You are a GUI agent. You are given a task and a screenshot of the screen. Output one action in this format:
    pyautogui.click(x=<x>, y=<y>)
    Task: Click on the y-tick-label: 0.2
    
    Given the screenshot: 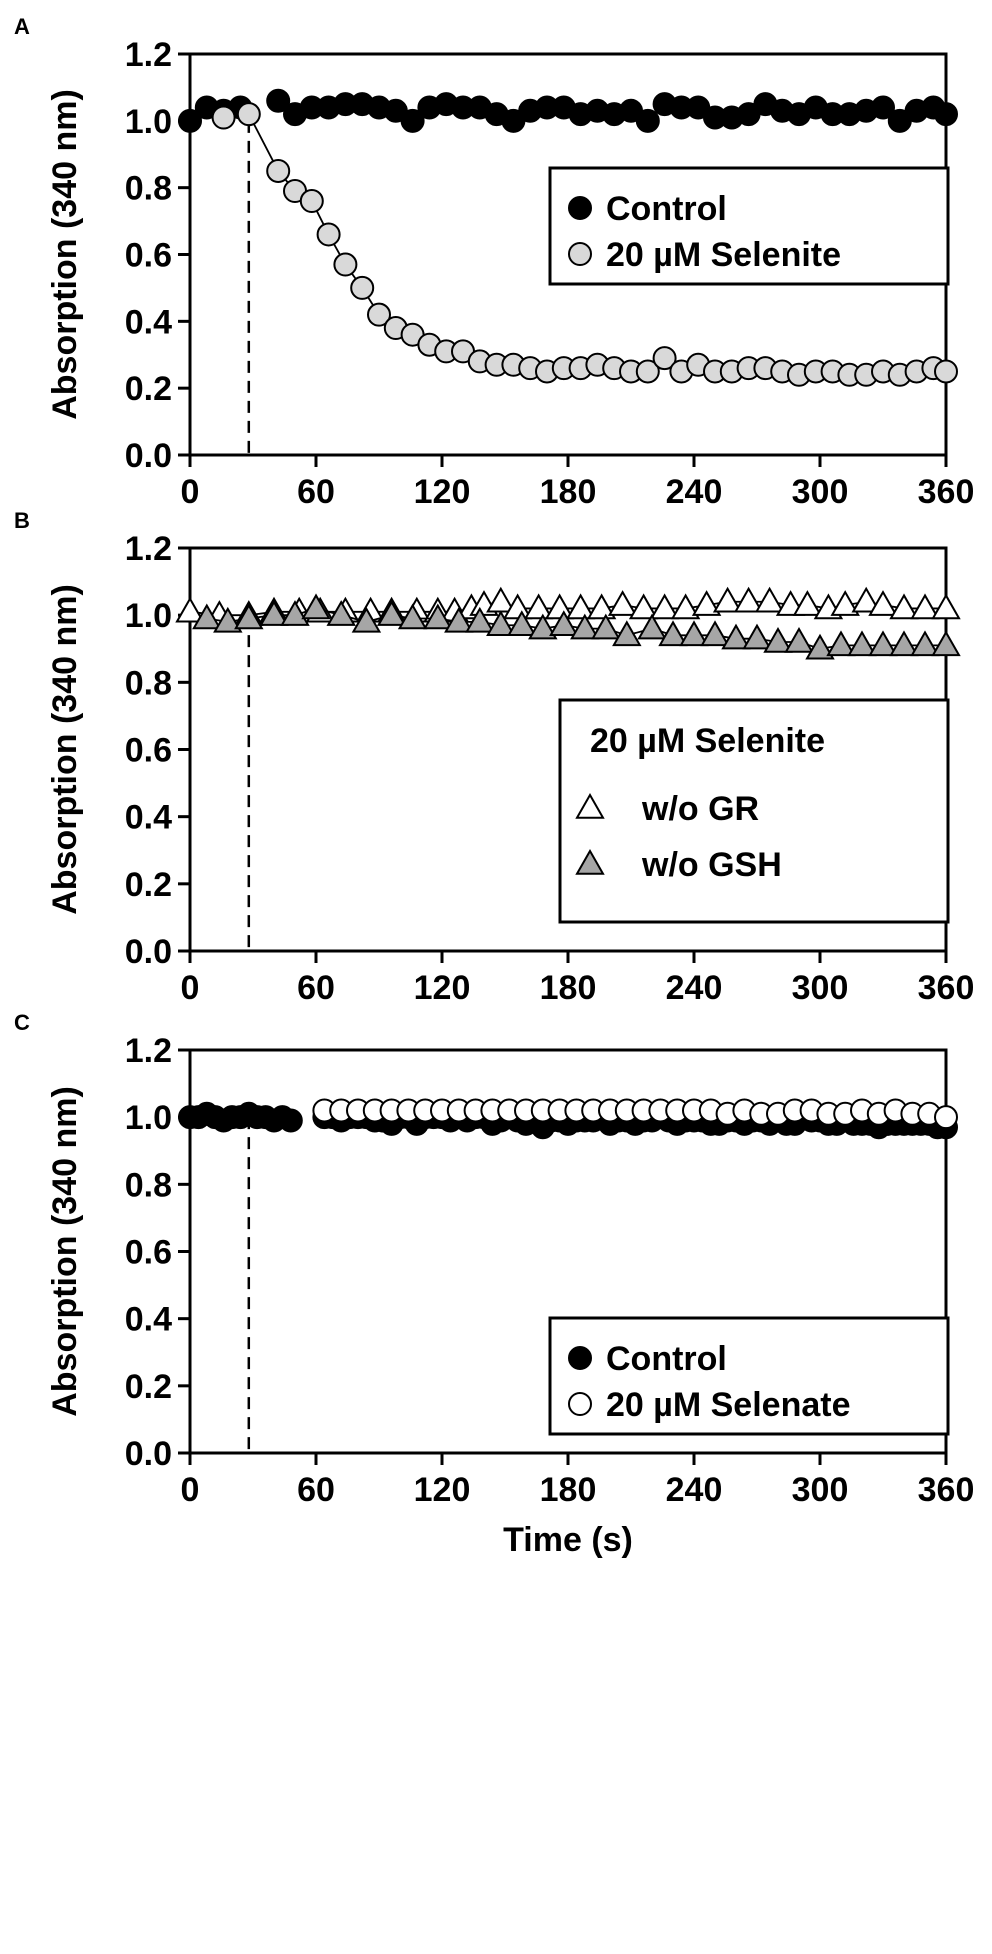 What is the action you would take?
    pyautogui.click(x=148, y=1387)
    